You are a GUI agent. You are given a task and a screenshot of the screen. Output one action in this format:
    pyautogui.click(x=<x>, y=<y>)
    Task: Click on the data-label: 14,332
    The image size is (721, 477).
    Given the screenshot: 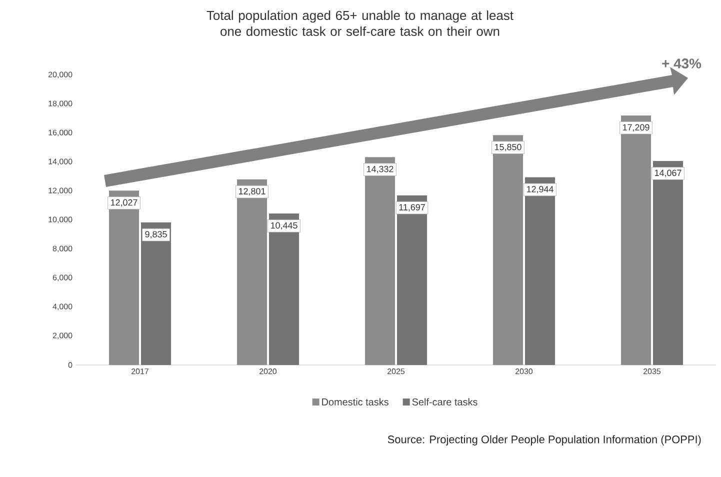 What is the action you would take?
    pyautogui.click(x=380, y=170)
    